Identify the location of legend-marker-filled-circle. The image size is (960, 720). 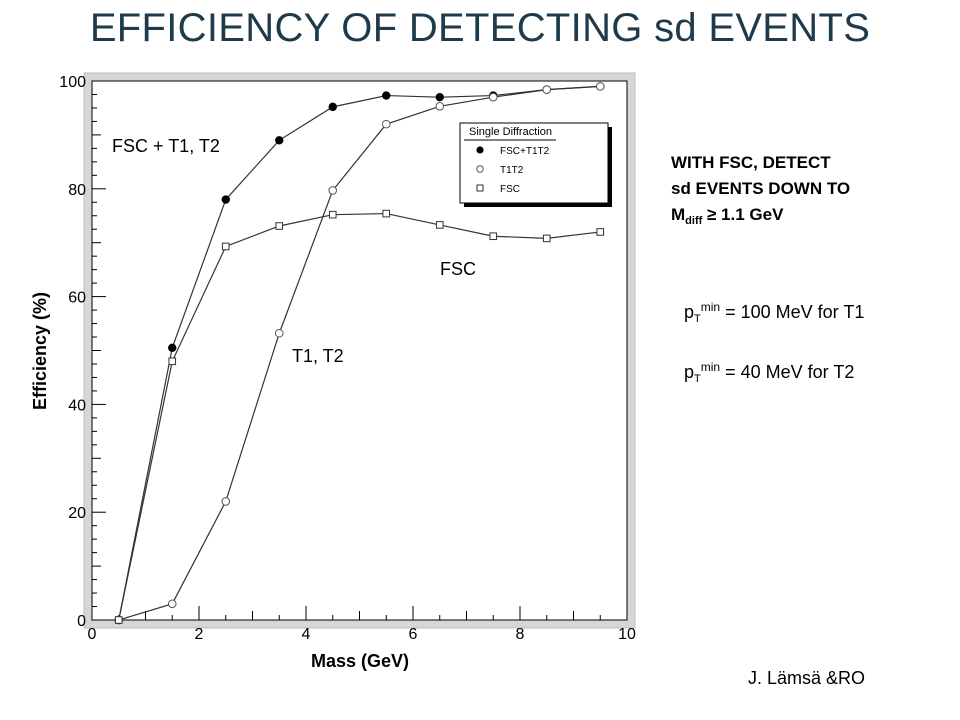
(480, 150).